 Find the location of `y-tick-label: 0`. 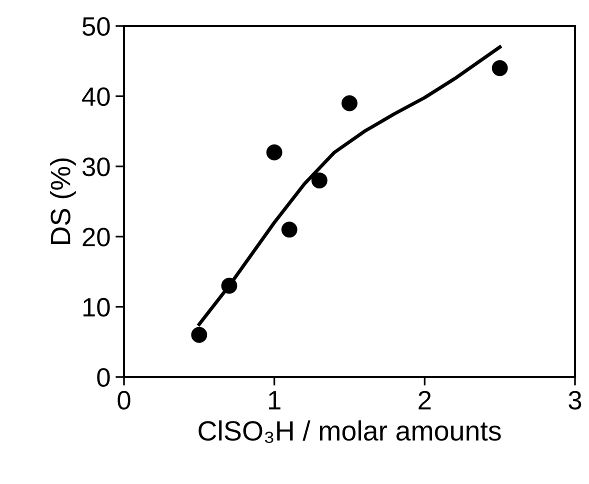

y-tick-label: 0 is located at coordinates (103, 377).